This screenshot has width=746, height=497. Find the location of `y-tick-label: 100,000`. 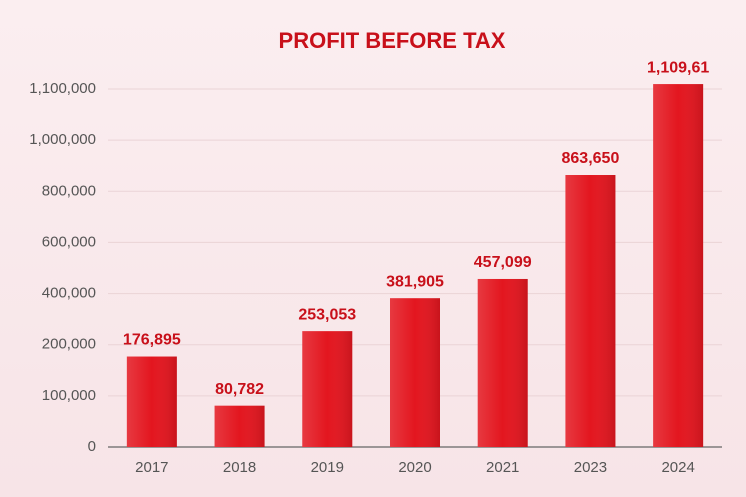

y-tick-label: 100,000 is located at coordinates (69, 395).